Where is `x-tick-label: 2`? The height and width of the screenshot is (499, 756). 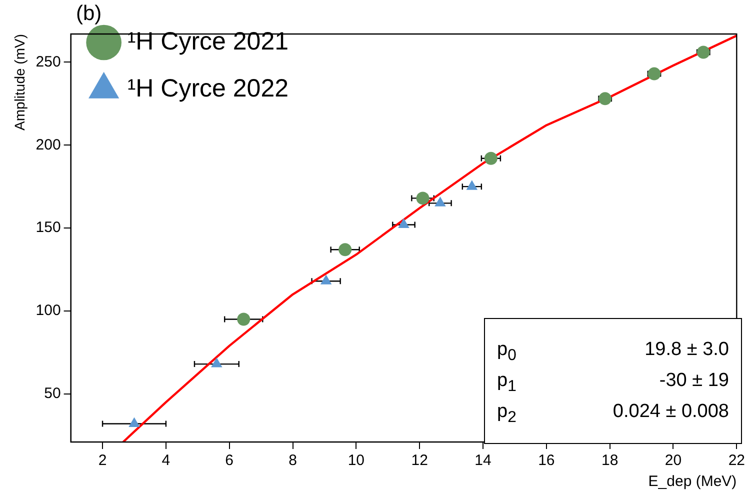
x-tick-label: 2 is located at coordinates (102, 461).